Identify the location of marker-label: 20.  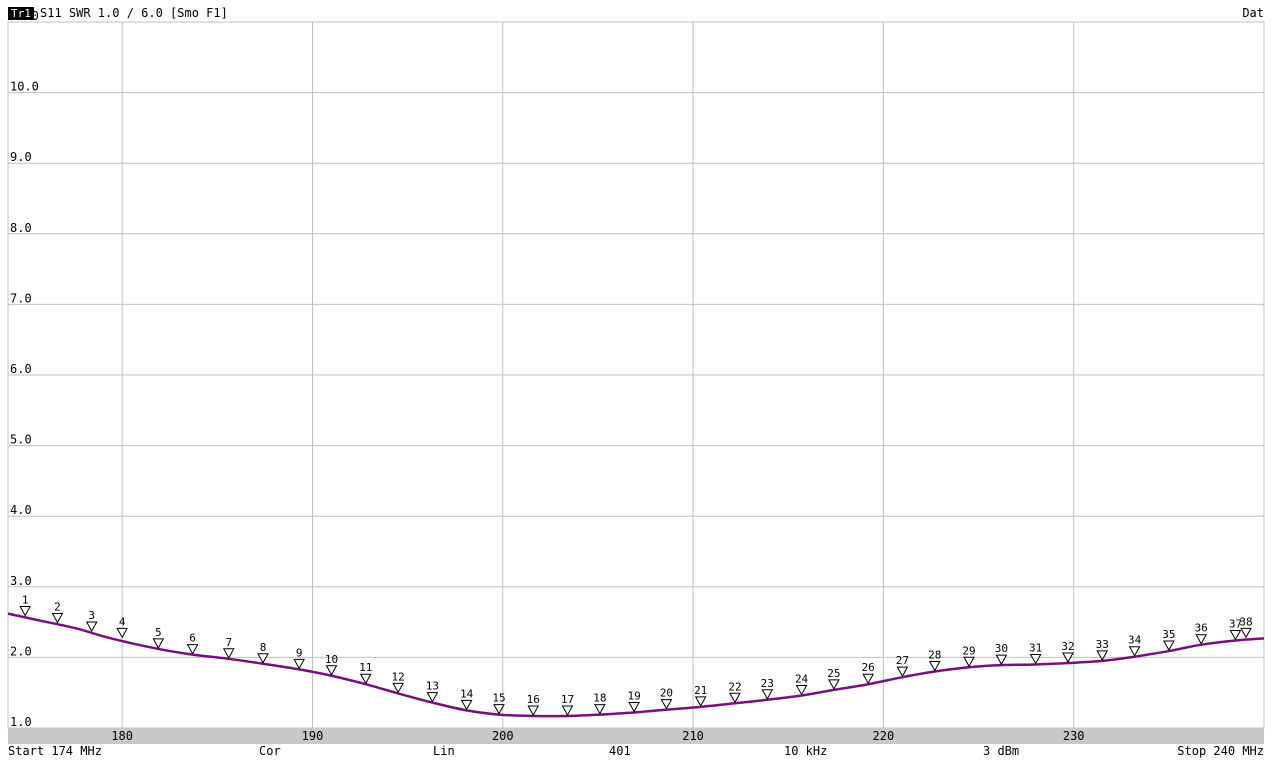
(666, 693).